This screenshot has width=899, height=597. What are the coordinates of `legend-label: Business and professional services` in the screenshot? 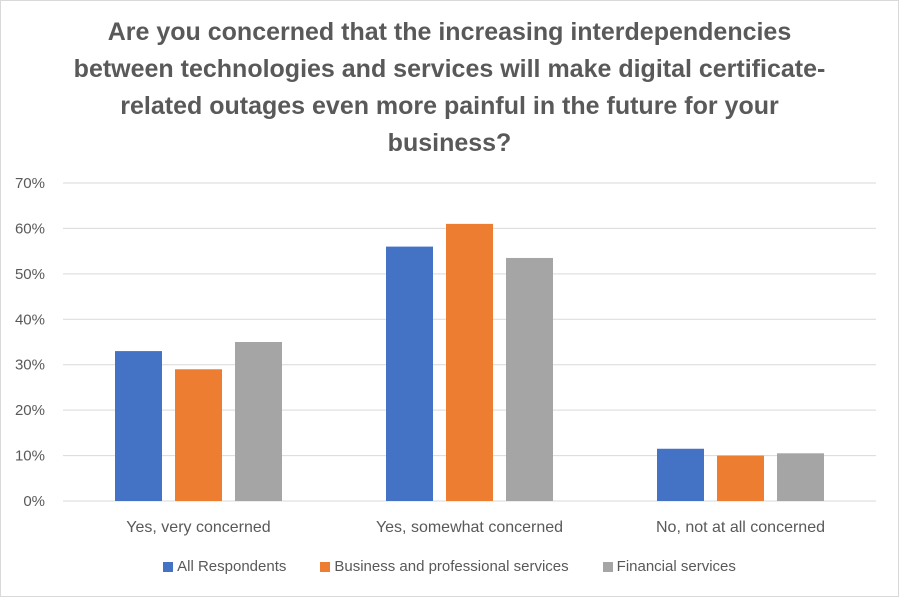 It's located at (451, 566).